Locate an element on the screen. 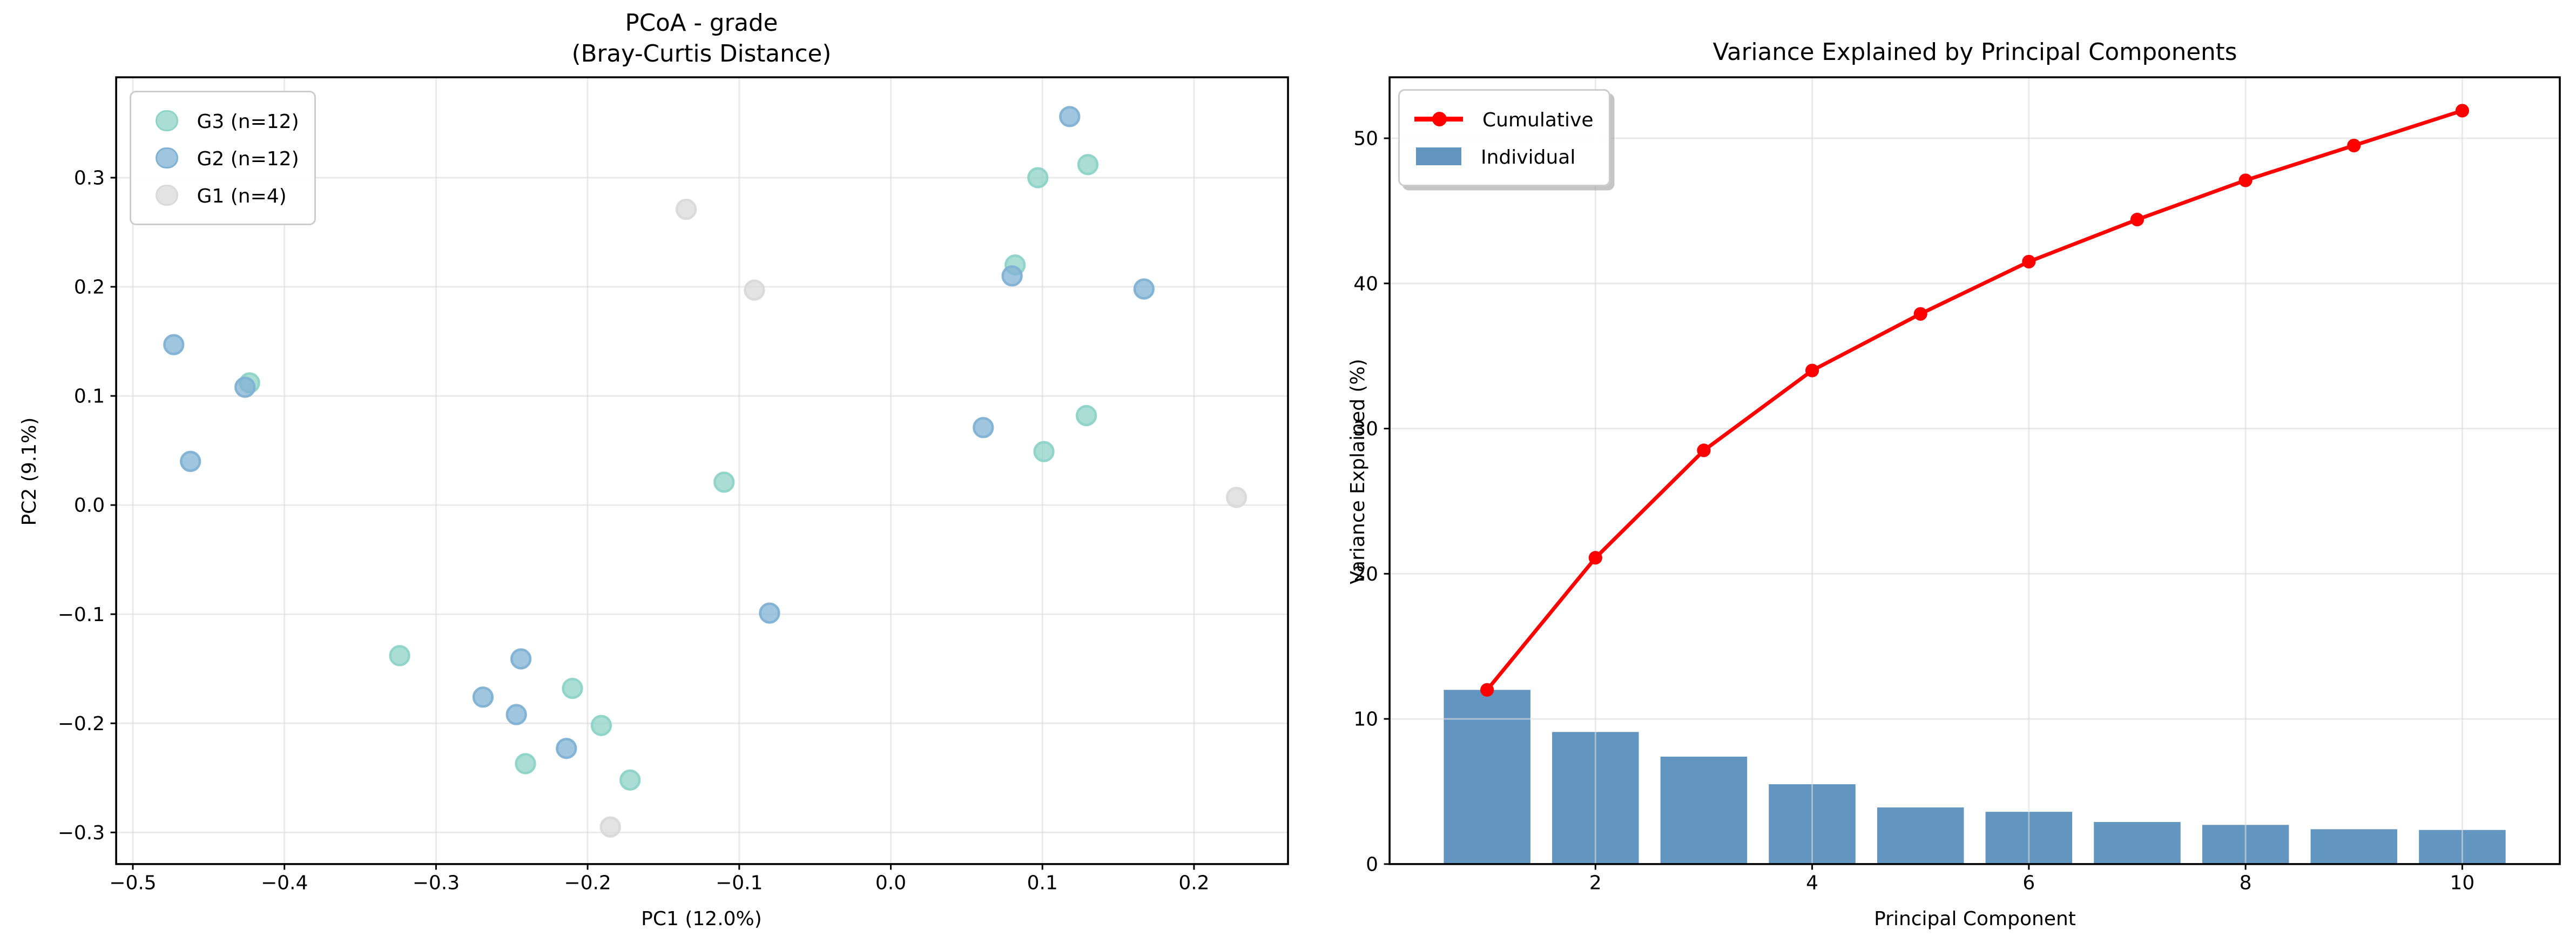  legend-item-cumulative: Cumulative is located at coordinates (1504, 119).